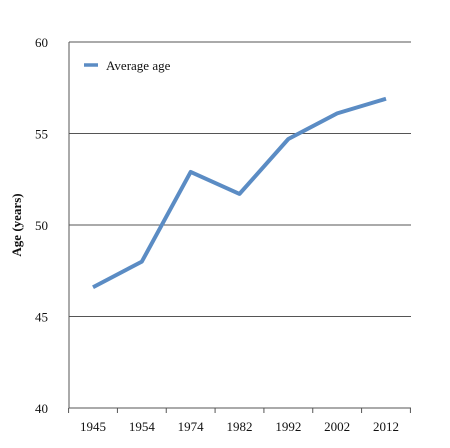 Image resolution: width=450 pixels, height=448 pixels. I want to click on legend-label: Average age, so click(138, 65).